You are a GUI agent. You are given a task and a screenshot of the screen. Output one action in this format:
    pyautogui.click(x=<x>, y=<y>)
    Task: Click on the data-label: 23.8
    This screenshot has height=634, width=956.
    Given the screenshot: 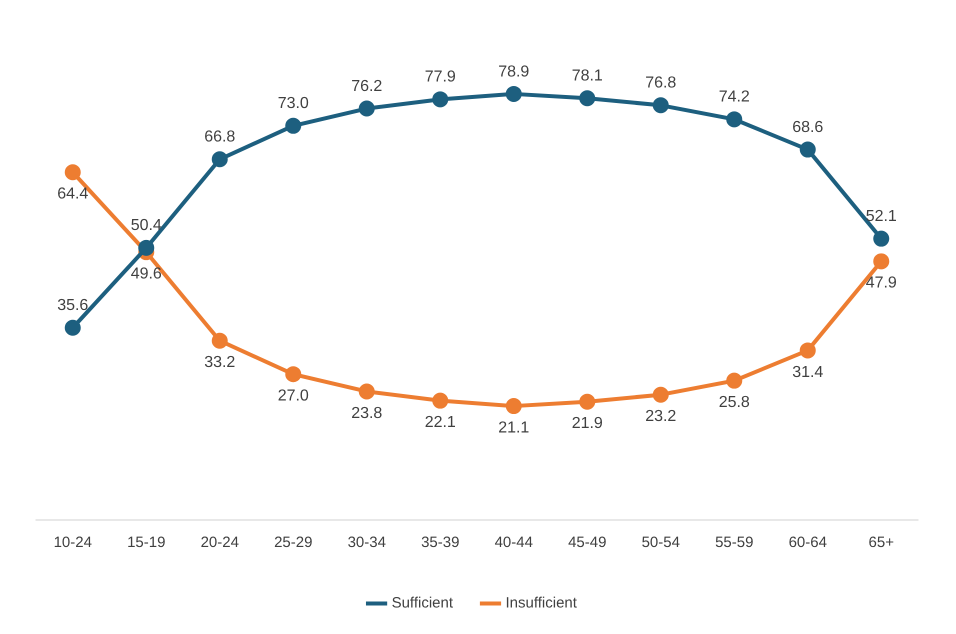 What is the action you would take?
    pyautogui.click(x=366, y=413)
    